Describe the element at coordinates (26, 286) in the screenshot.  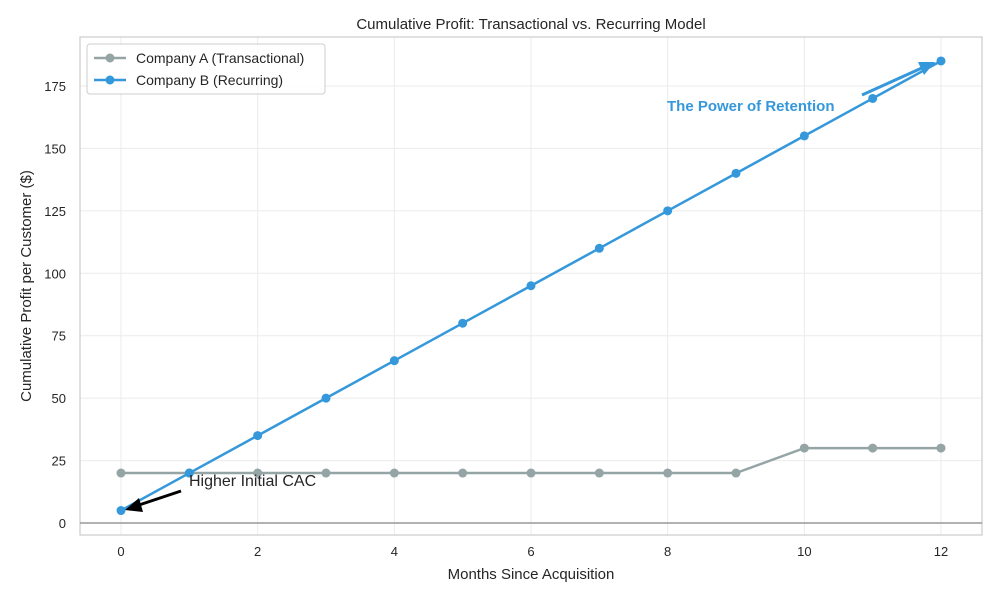
I see `y-axis-label: Cumulative Profit per Customer ($)` at that location.